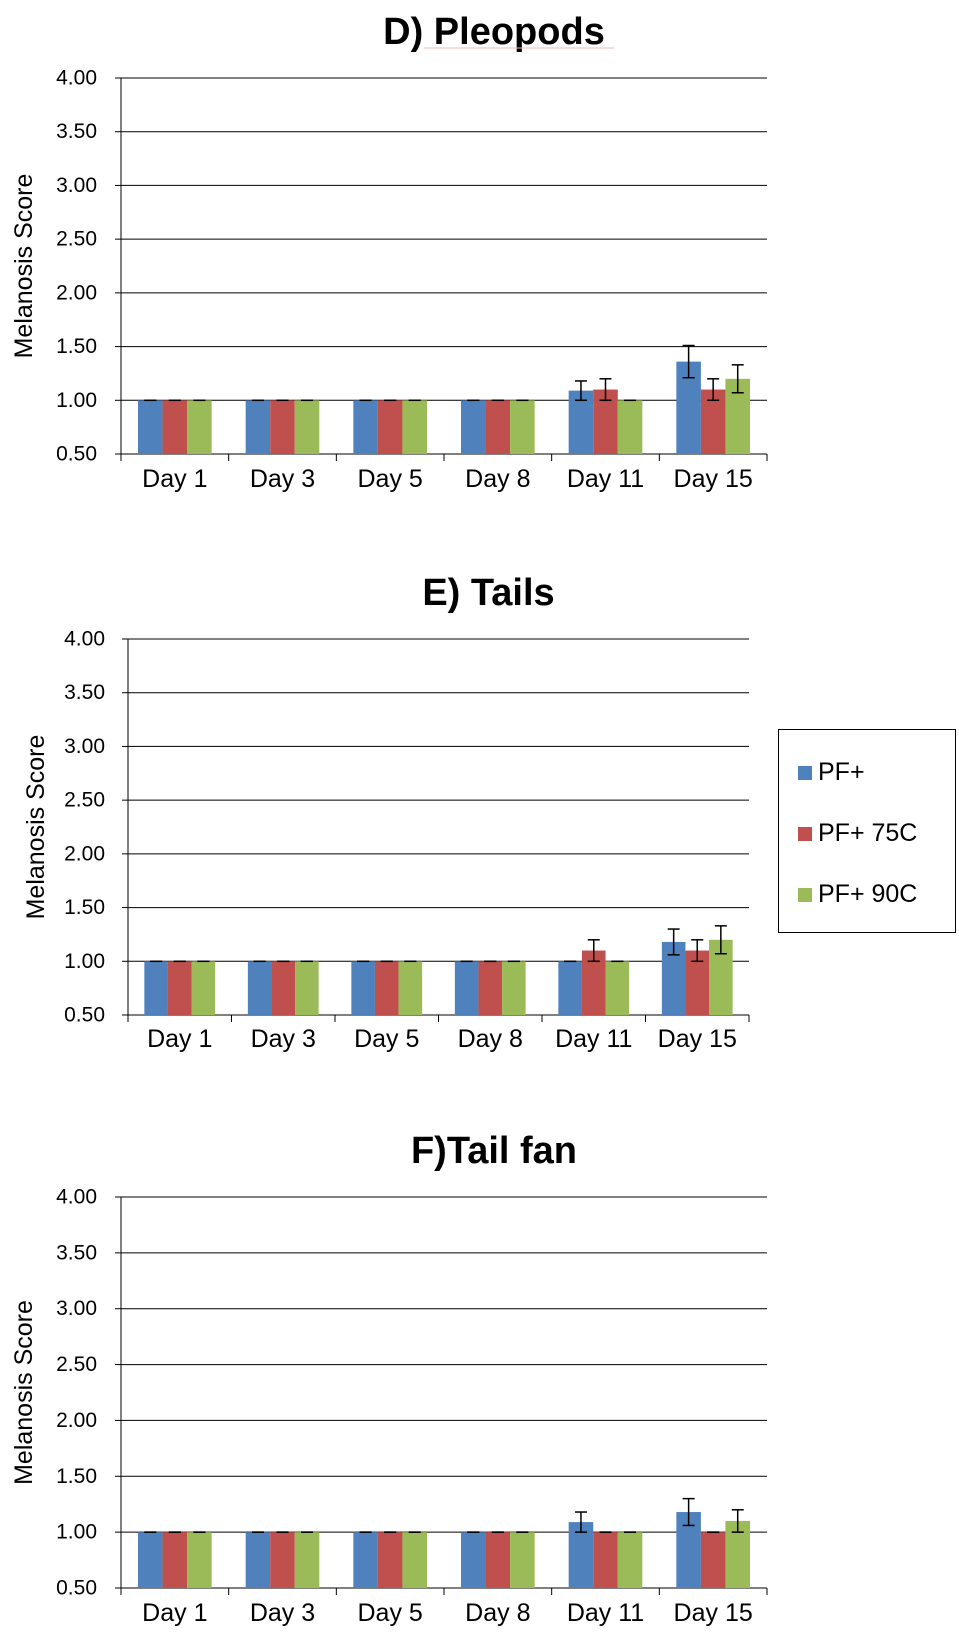 The image size is (959, 1637). I want to click on legend-item-pf-plus-90c: PF+ 90C, so click(857, 894).